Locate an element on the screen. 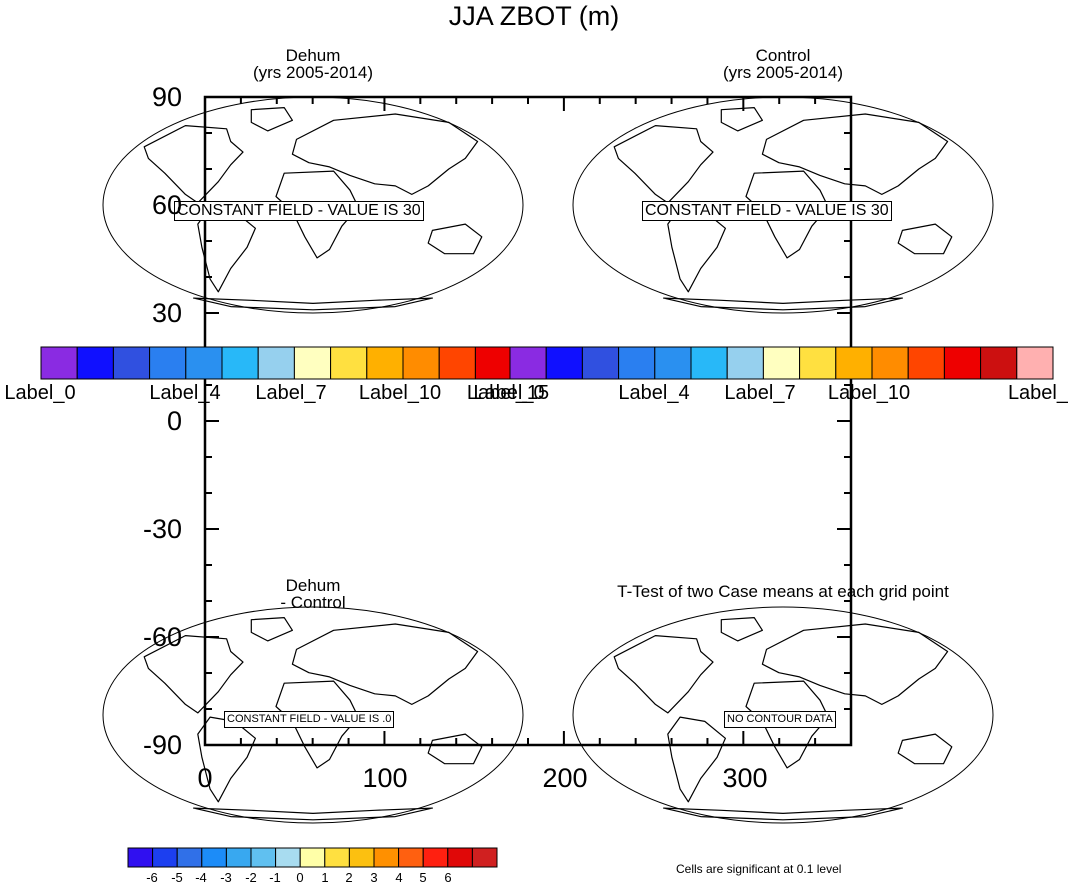  control-panel-title: Control (yrs 2005-2014) is located at coordinates (783, 64).